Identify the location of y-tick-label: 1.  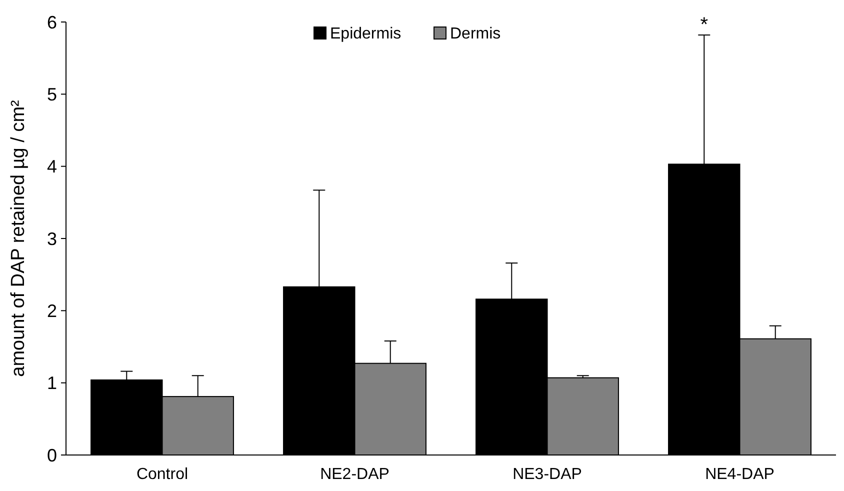
(51, 383).